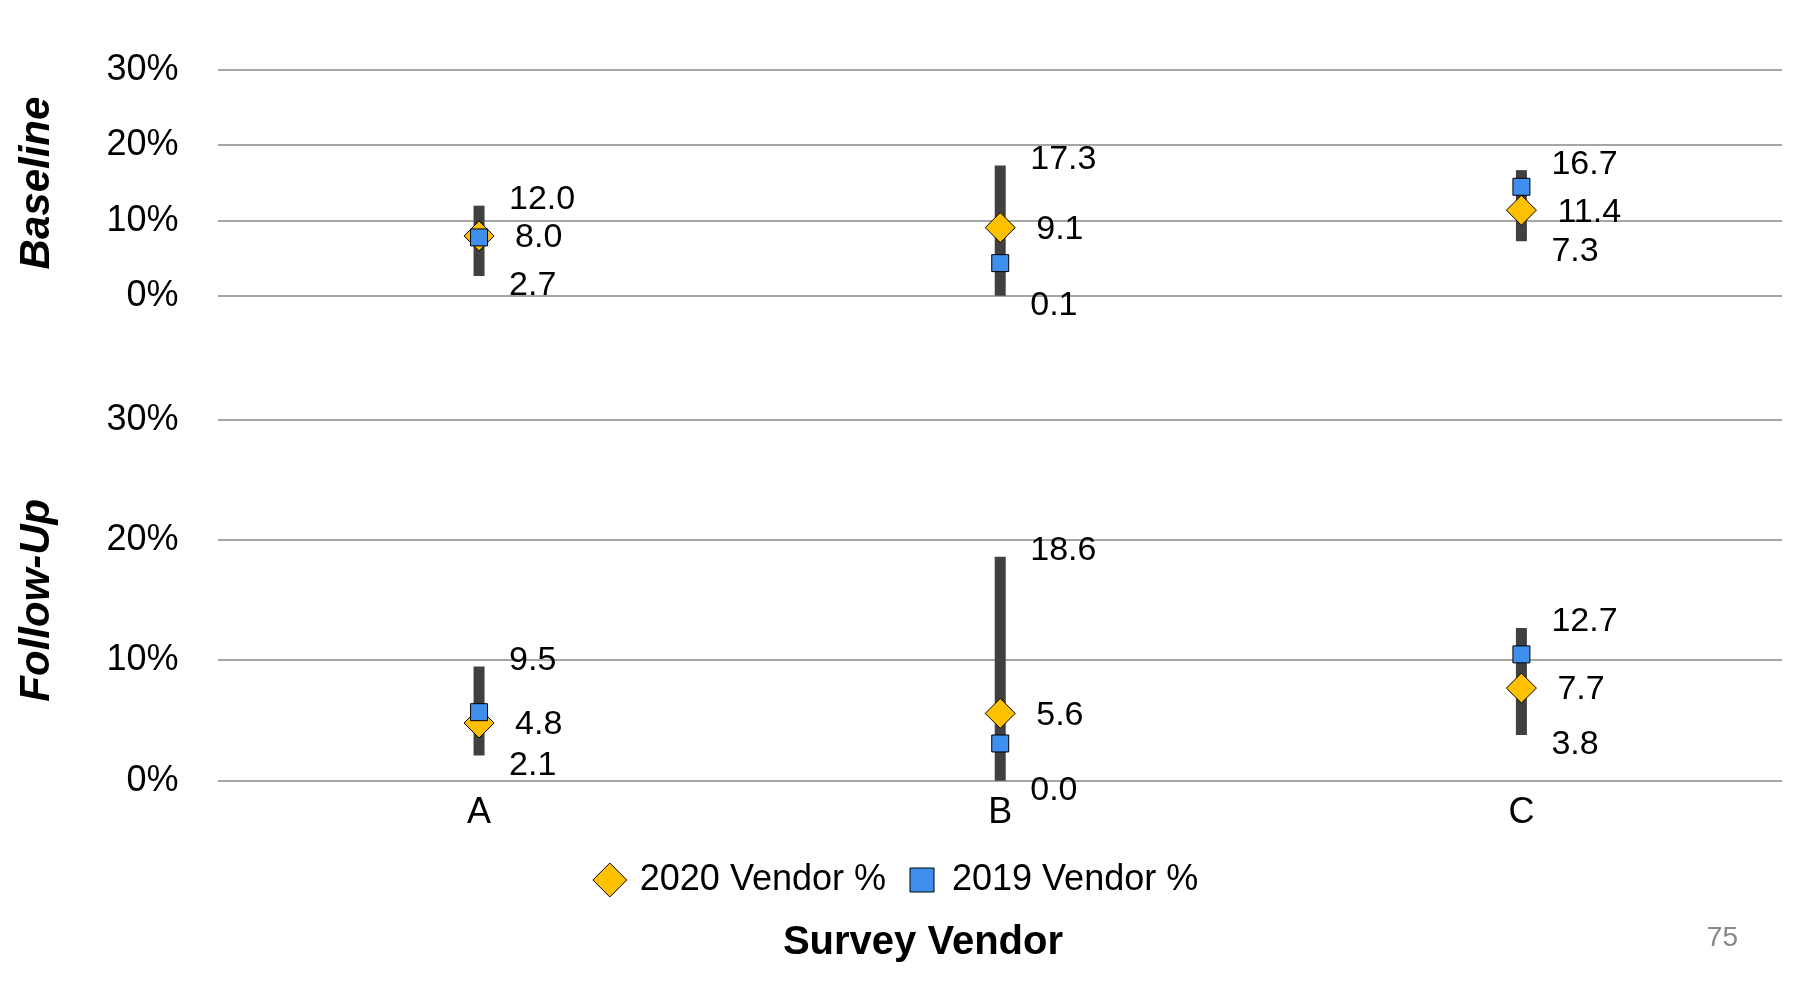  What do you see at coordinates (1054, 788) in the screenshot?
I see `annotation: 0.0` at bounding box center [1054, 788].